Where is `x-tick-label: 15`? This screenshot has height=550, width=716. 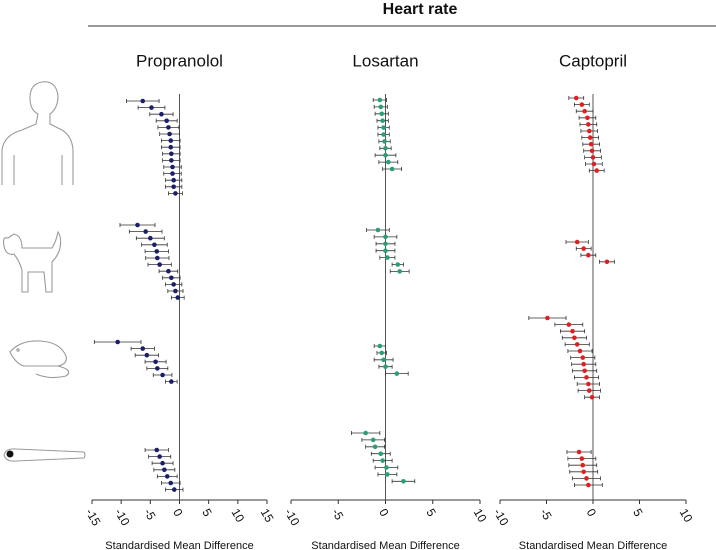 x-tick-label: 15 is located at coordinates (267, 515).